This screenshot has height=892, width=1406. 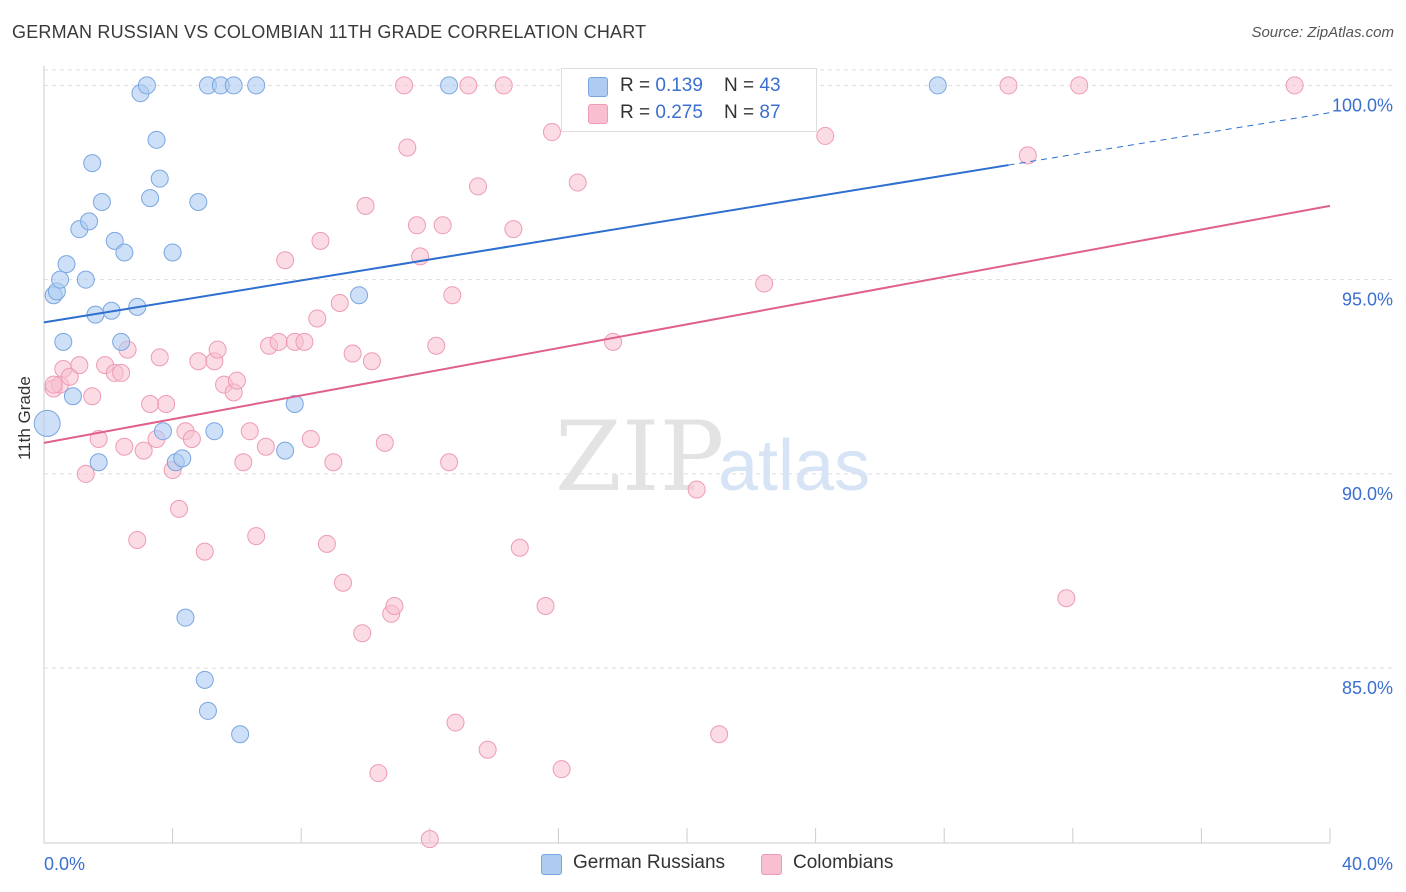 What do you see at coordinates (1322, 32) in the screenshot?
I see `source-label: Source: ZipAtlas.com` at bounding box center [1322, 32].